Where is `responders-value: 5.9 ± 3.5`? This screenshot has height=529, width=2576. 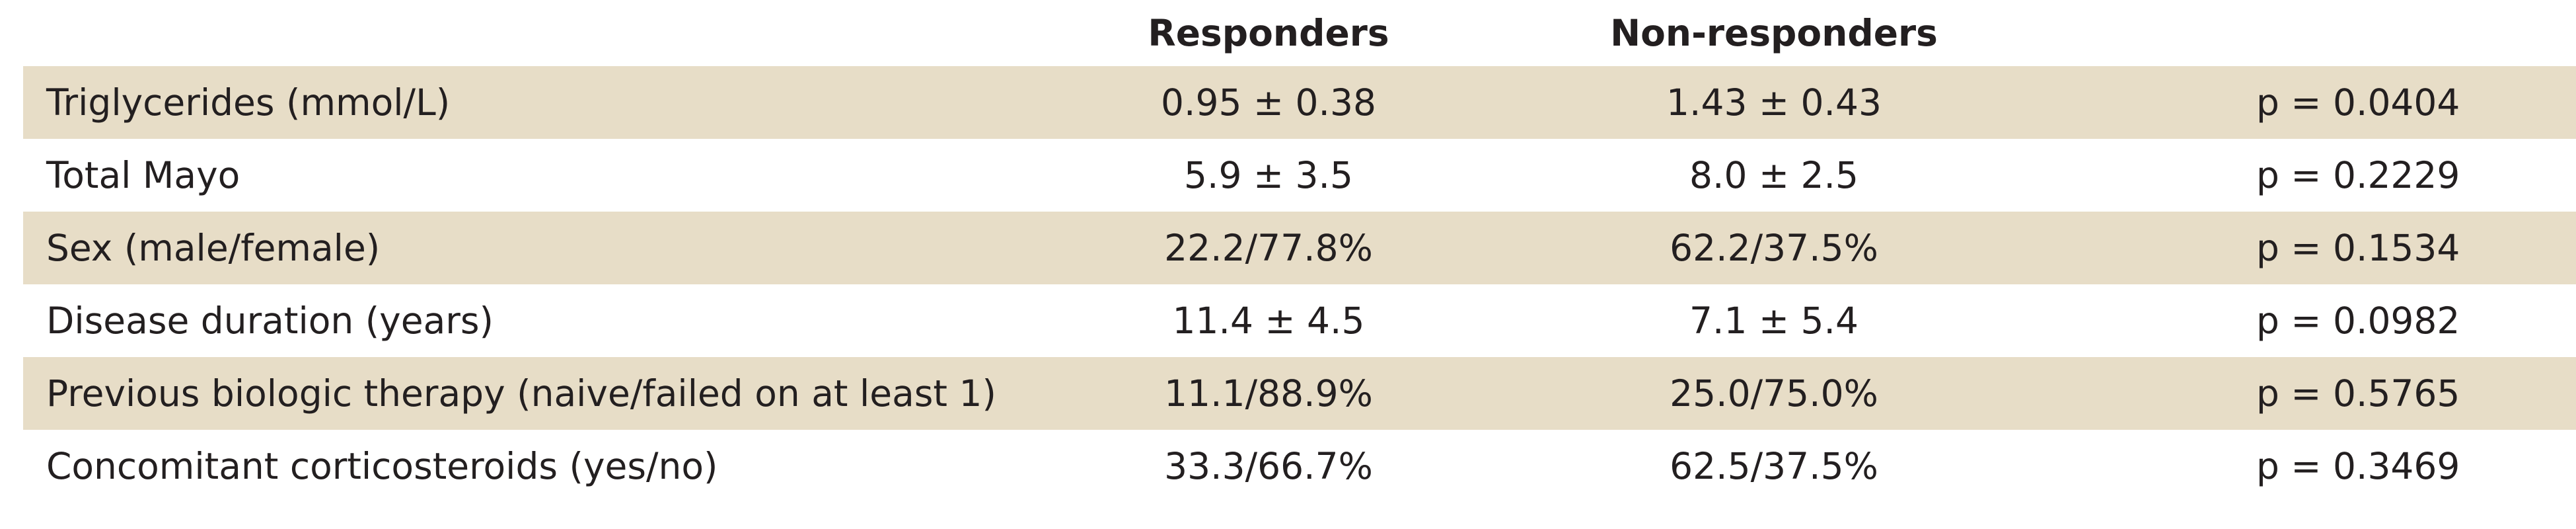 responders-value: 5.9 ± 3.5 is located at coordinates (1268, 175).